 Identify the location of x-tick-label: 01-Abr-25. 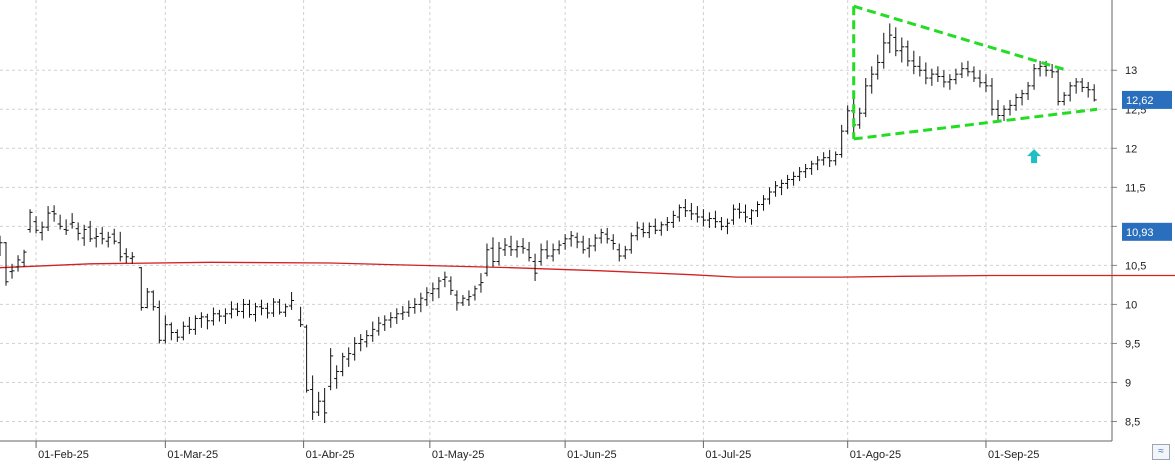
(330, 455).